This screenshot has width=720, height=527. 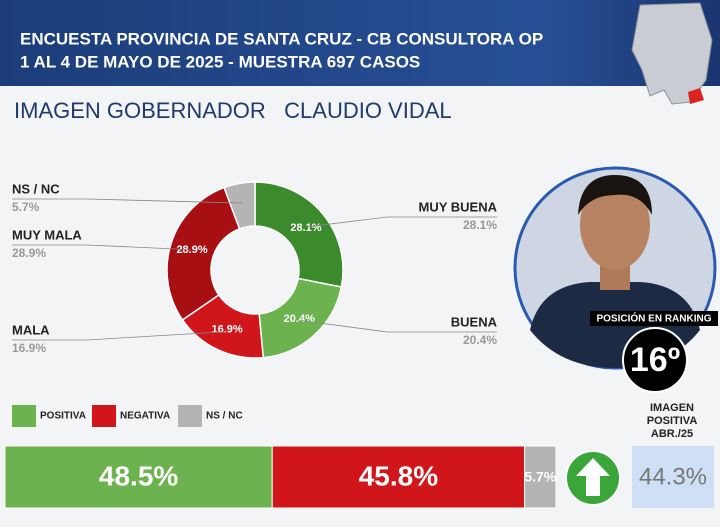 I want to click on category-label: MUY MALA, so click(x=47, y=234).